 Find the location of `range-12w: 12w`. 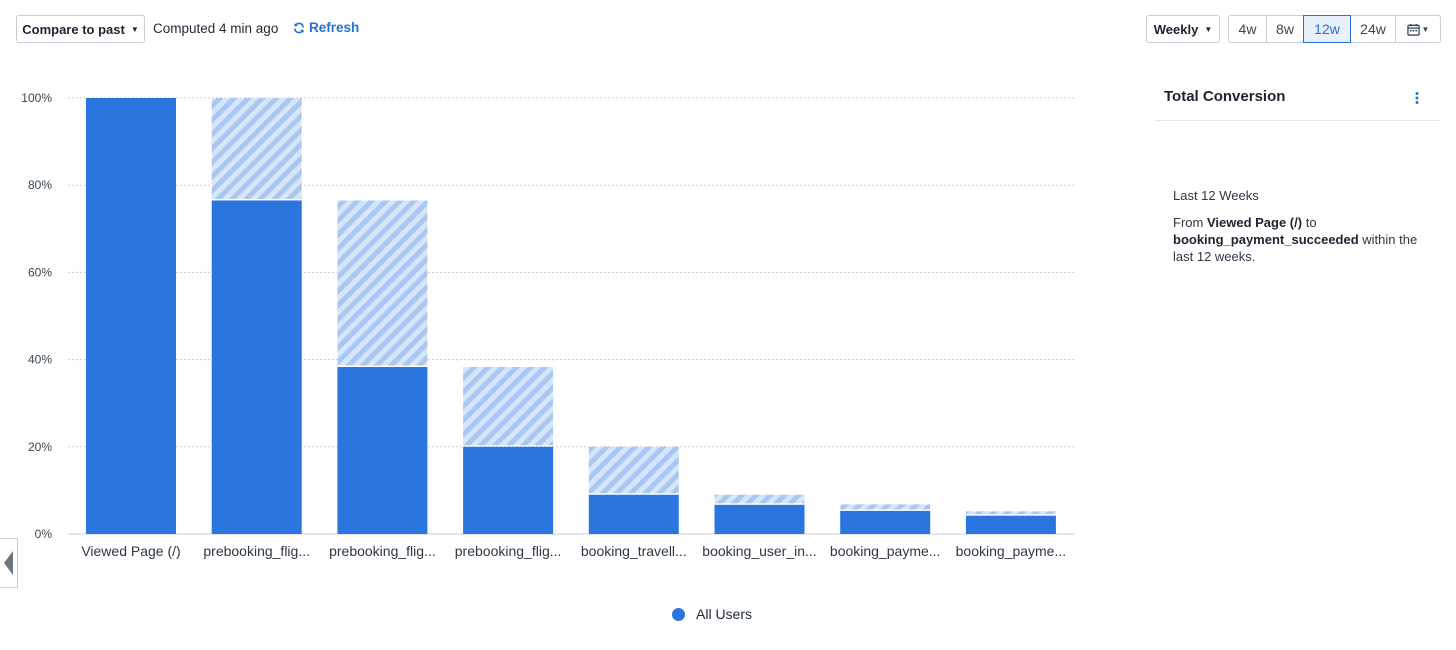

range-12w: 12w is located at coordinates (1327, 29).